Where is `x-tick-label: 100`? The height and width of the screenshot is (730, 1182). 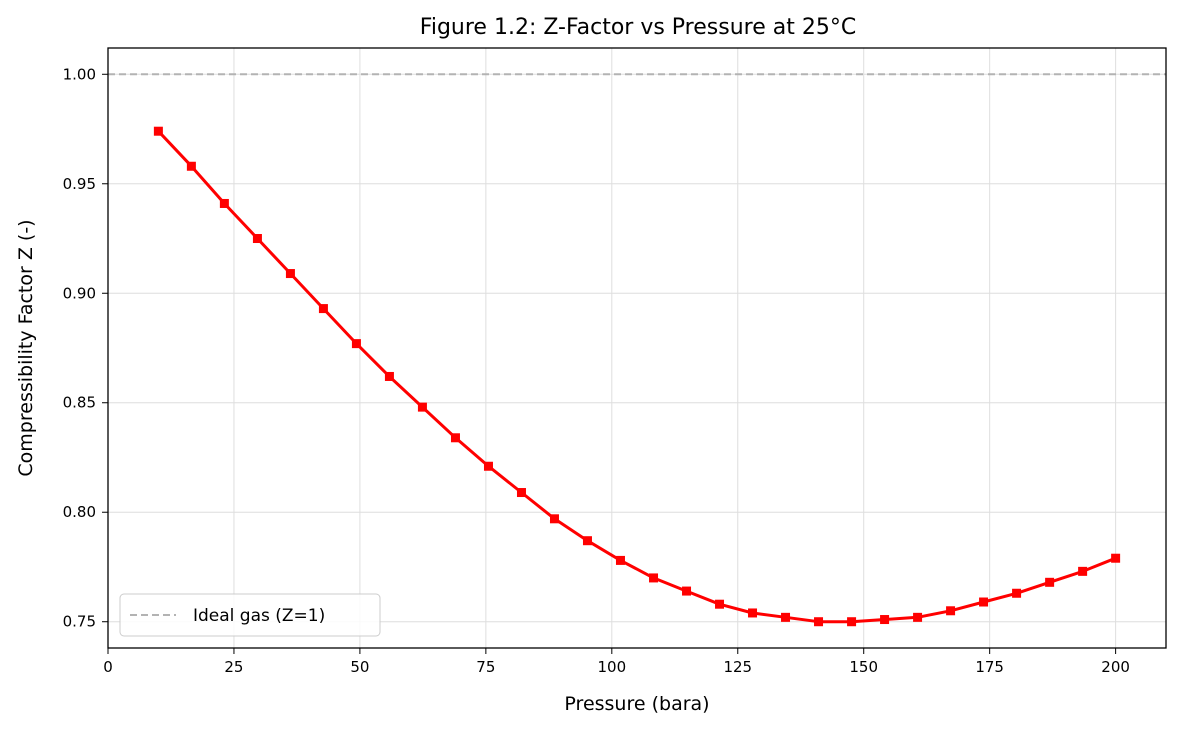 x-tick-label: 100 is located at coordinates (611, 667).